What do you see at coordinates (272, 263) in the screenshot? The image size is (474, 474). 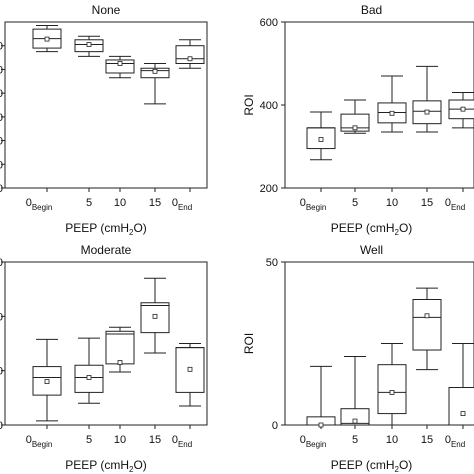 I see `y-tick-label: 50` at bounding box center [272, 263].